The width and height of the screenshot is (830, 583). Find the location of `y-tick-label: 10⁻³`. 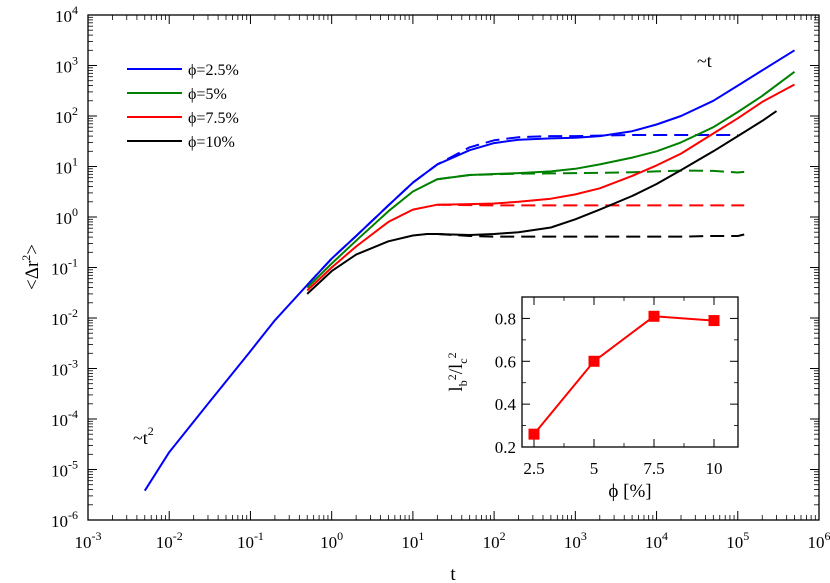

y-tick-label: 10⁻³ is located at coordinates (64, 368).